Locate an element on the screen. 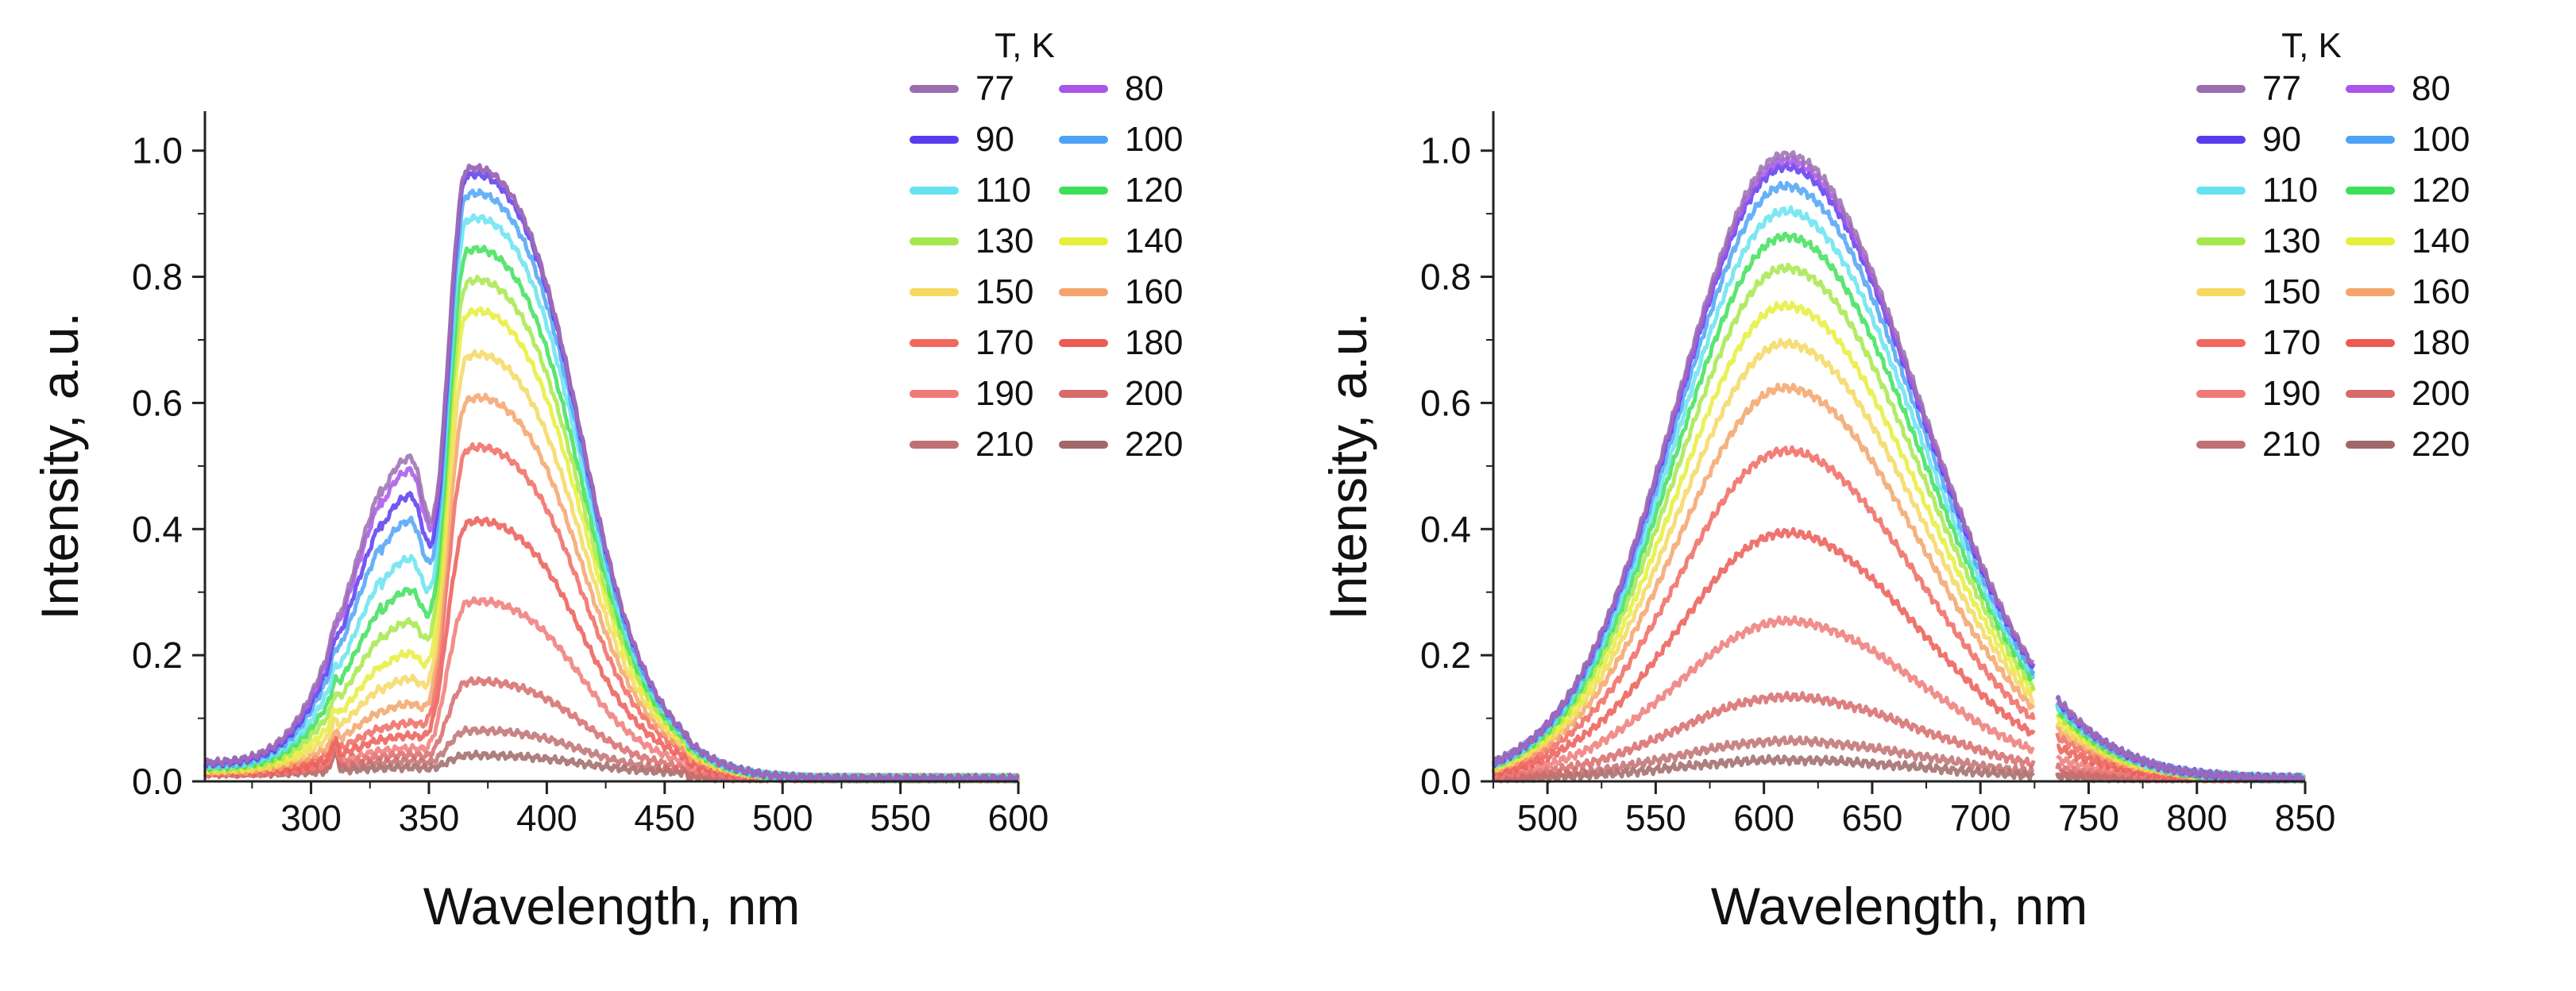 Image resolution: width=2576 pixels, height=991 pixels. series-line-150K is located at coordinates (1898, 560).